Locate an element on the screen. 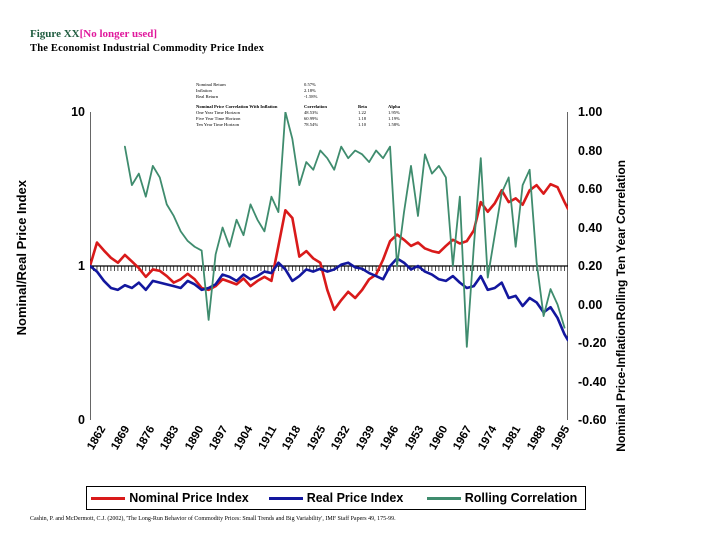  legend-item-nominal: Nominal Price Index is located at coordinates (170, 498).